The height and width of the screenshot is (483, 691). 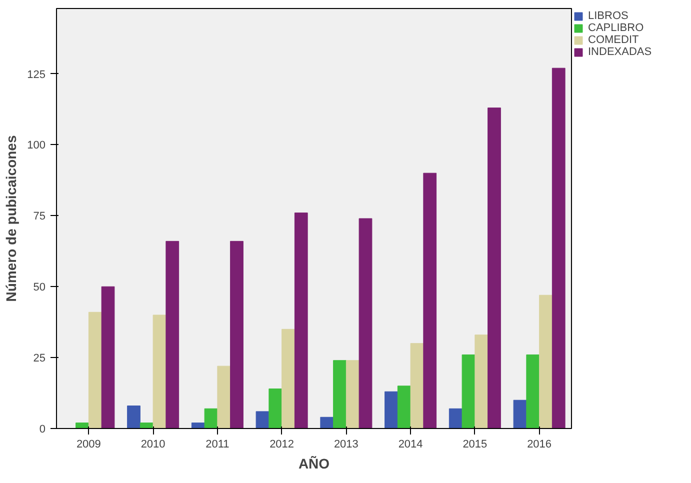 I want to click on legend-label: CAPLIBRO, so click(x=616, y=28).